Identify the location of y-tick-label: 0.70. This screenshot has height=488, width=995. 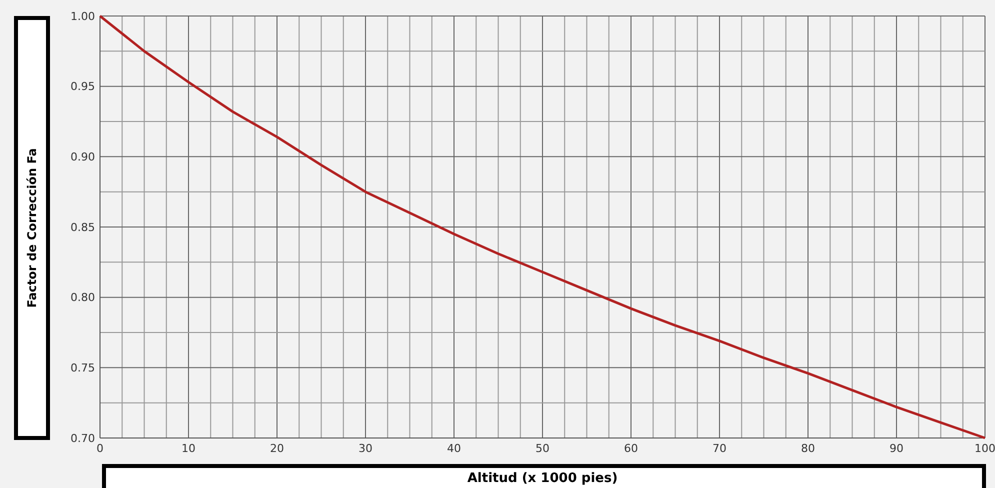
(82, 438).